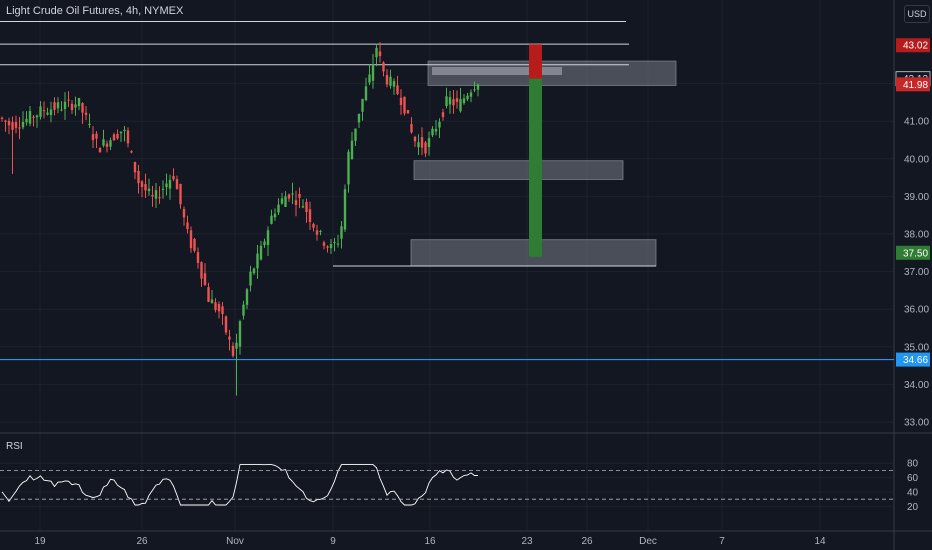 The height and width of the screenshot is (550, 932). What do you see at coordinates (917, 14) in the screenshot?
I see `currency-button: USD` at bounding box center [917, 14].